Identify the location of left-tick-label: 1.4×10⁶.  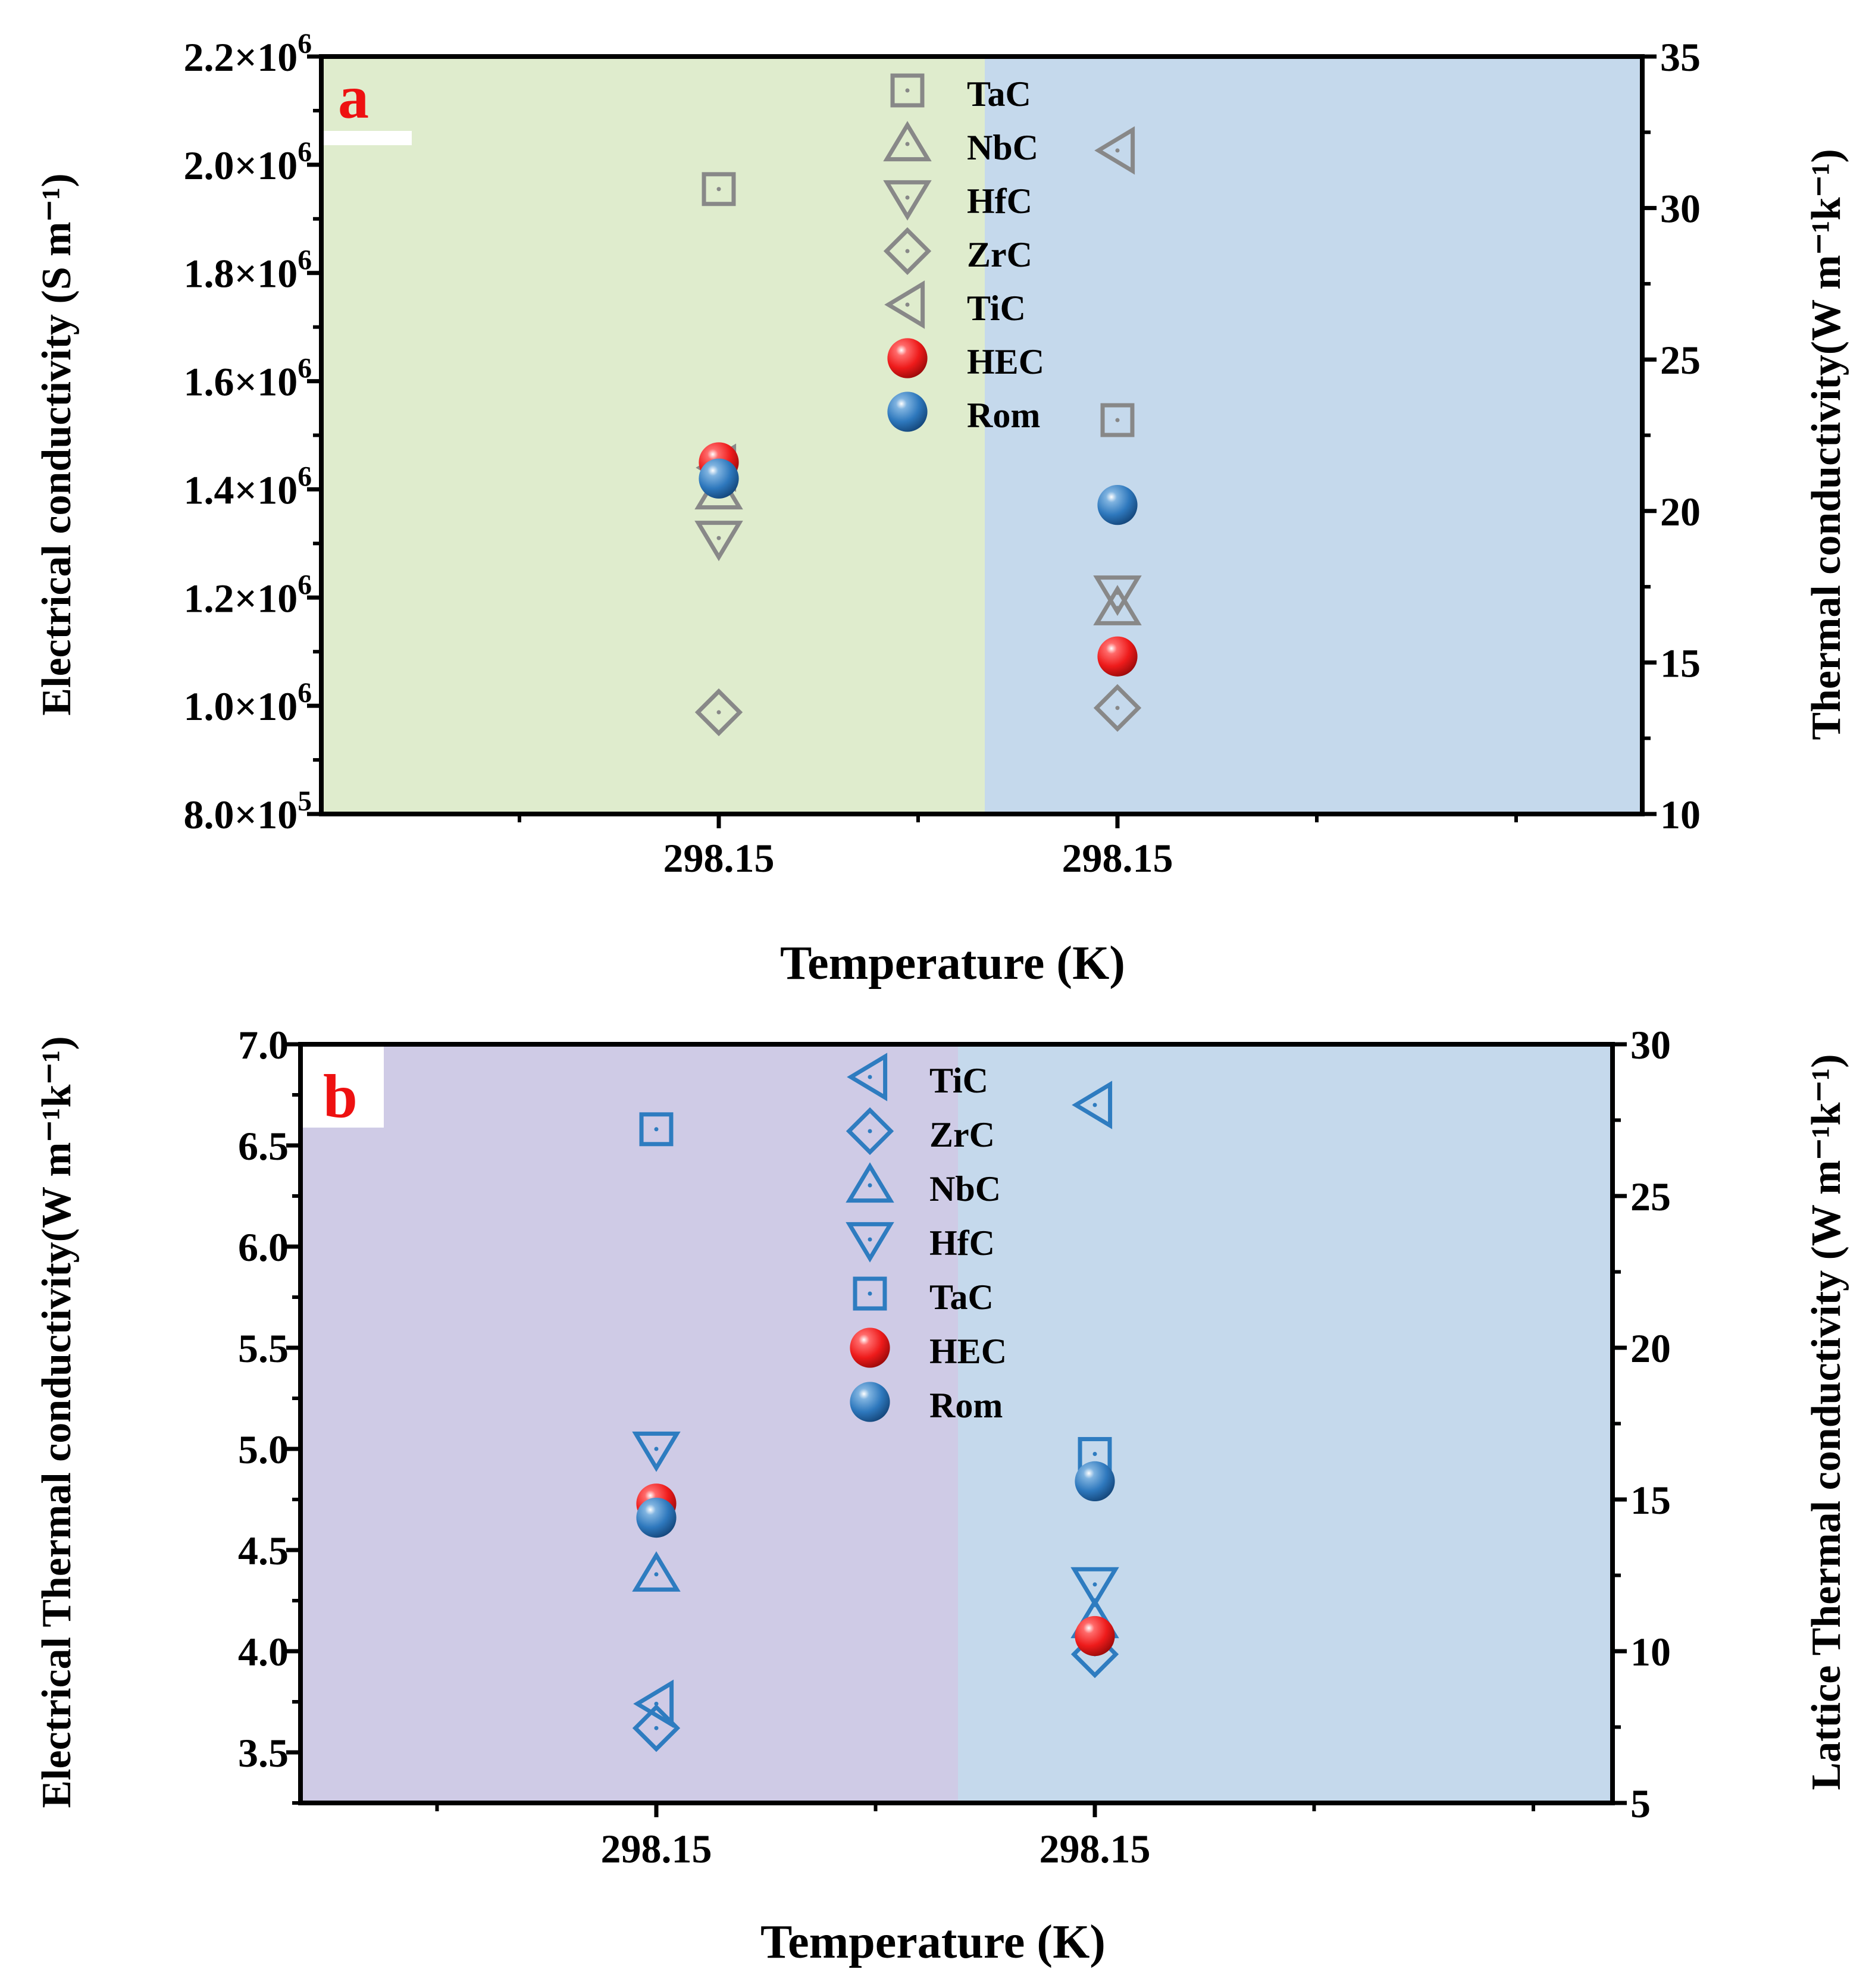
(248, 486).